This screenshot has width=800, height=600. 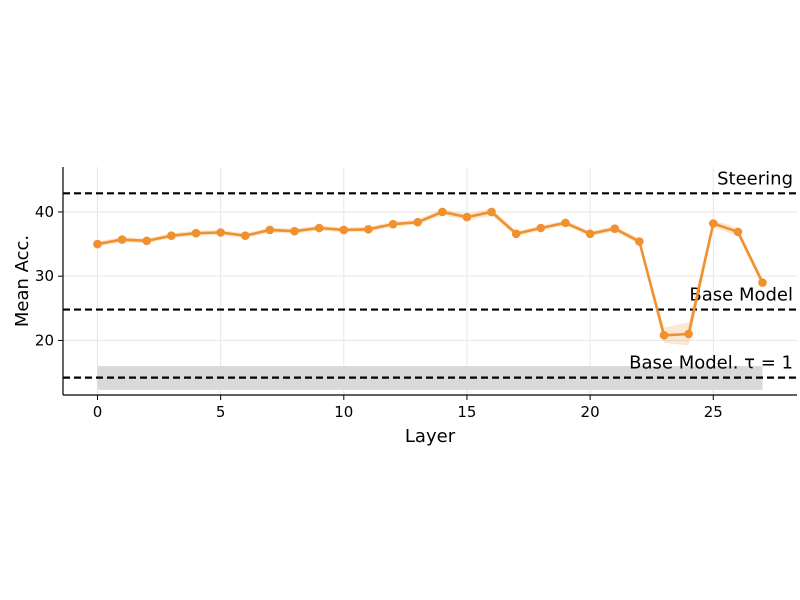 I want to click on x-tick-label: 5, so click(x=221, y=412).